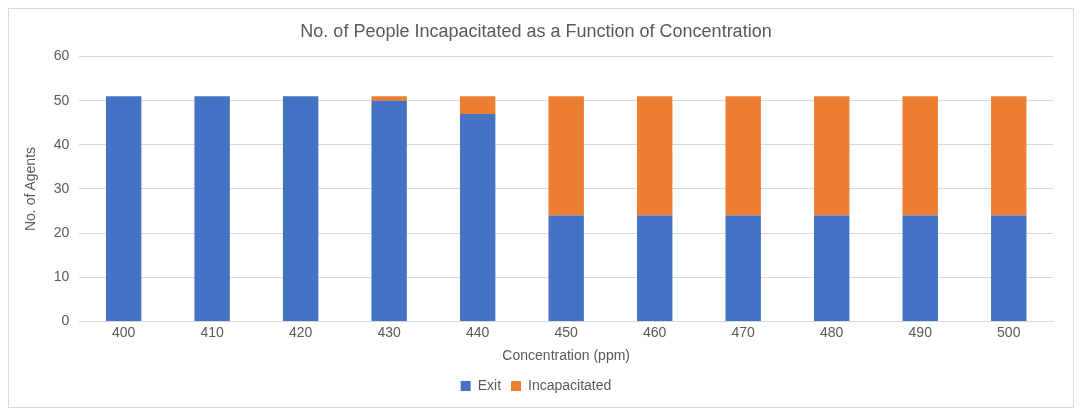 The width and height of the screenshot is (1080, 414). I want to click on y-tick-label: 40, so click(61, 143).